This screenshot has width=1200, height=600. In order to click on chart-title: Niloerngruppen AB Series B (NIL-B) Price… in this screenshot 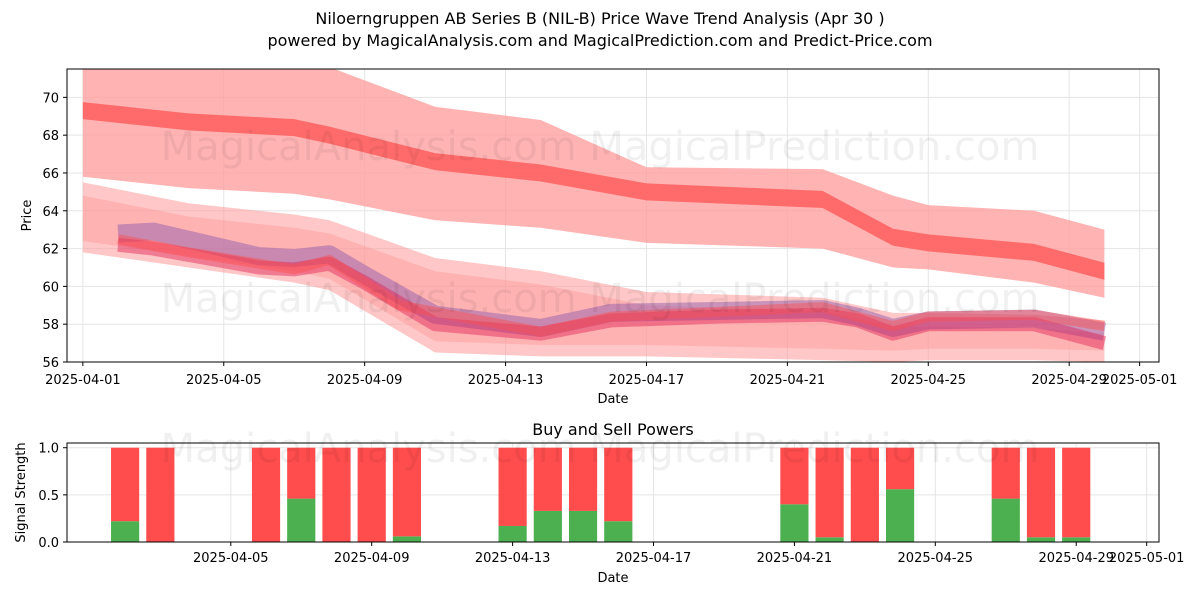, I will do `click(600, 18)`.